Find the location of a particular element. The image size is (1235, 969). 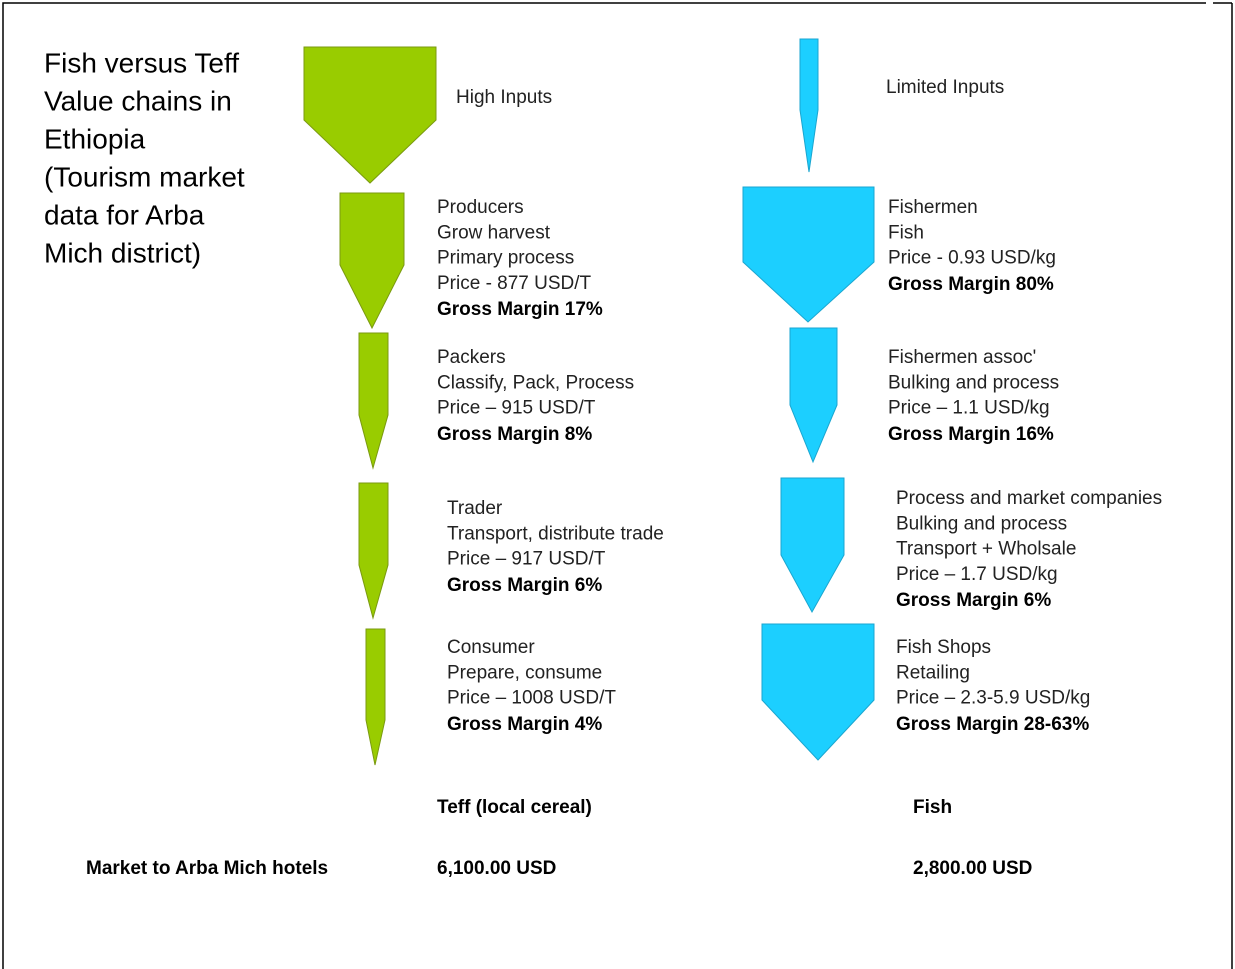

fish-stage-line: Fish is located at coordinates (906, 232).